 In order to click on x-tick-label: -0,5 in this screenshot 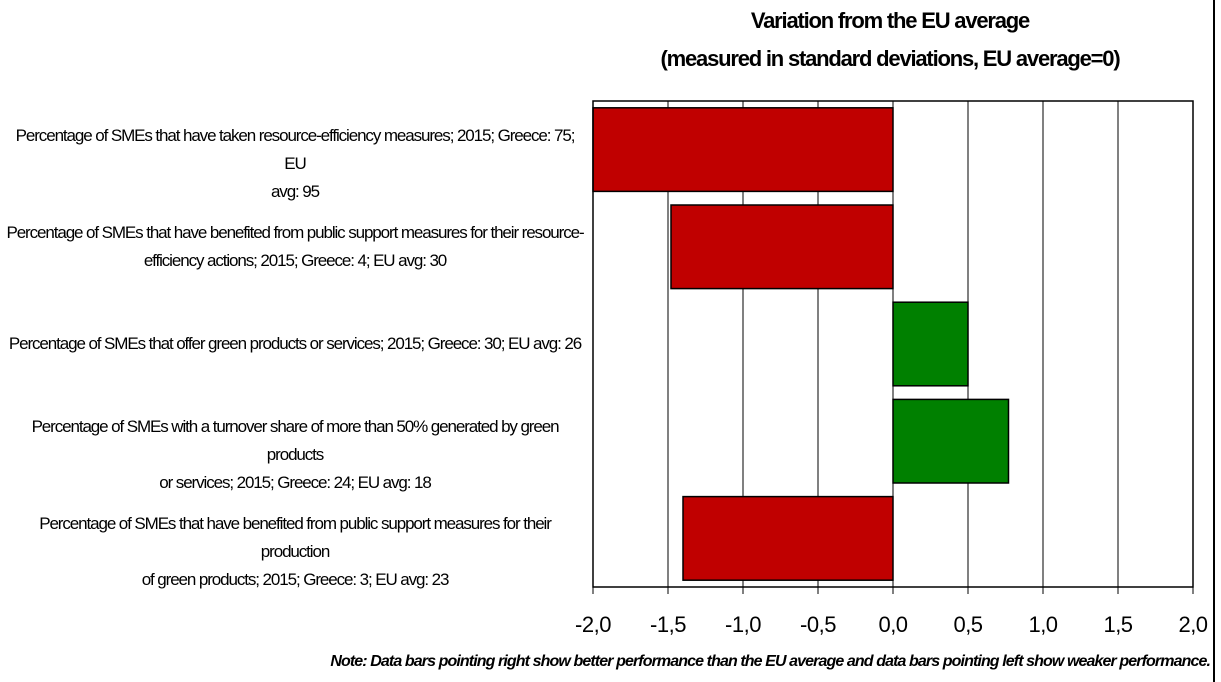, I will do `click(818, 624)`.